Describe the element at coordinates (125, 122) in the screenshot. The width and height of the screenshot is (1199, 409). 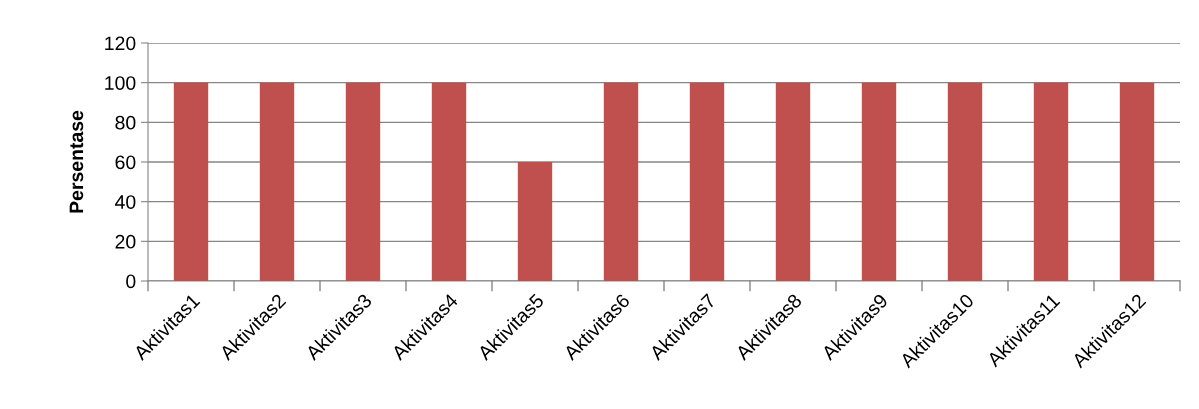
I see `y-tick-label: 80` at that location.